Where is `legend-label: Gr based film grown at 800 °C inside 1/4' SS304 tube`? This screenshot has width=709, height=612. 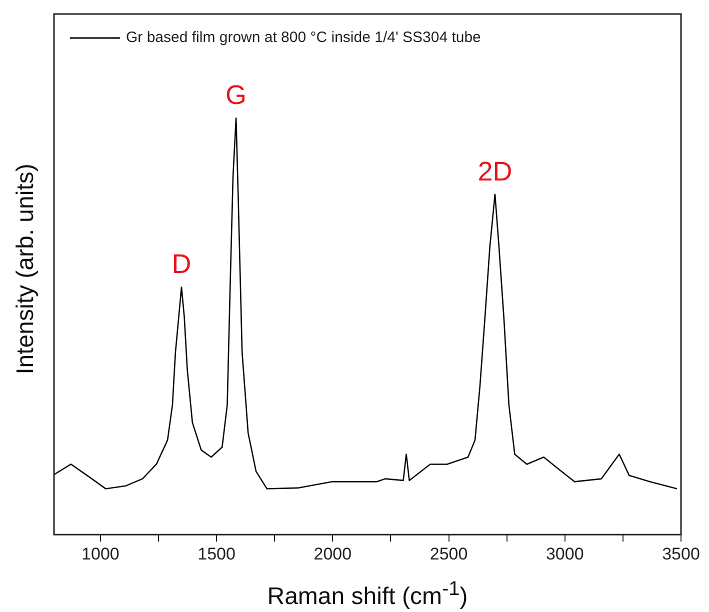
legend-label: Gr based film grown at 800 °C inside 1/4' SS304 tube is located at coordinates (303, 37).